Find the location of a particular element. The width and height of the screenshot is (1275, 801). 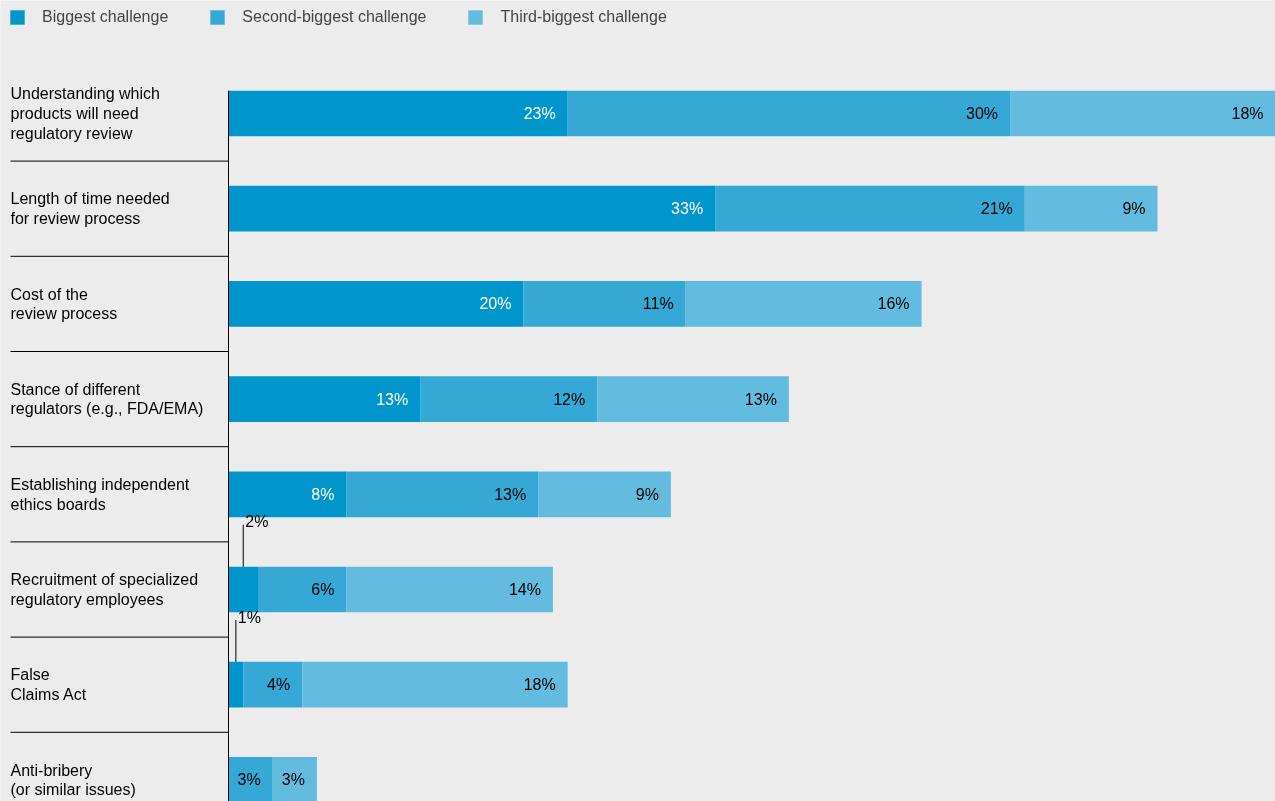

y-tick-label: Anti-bribery (or similar issues) is located at coordinates (73, 780).